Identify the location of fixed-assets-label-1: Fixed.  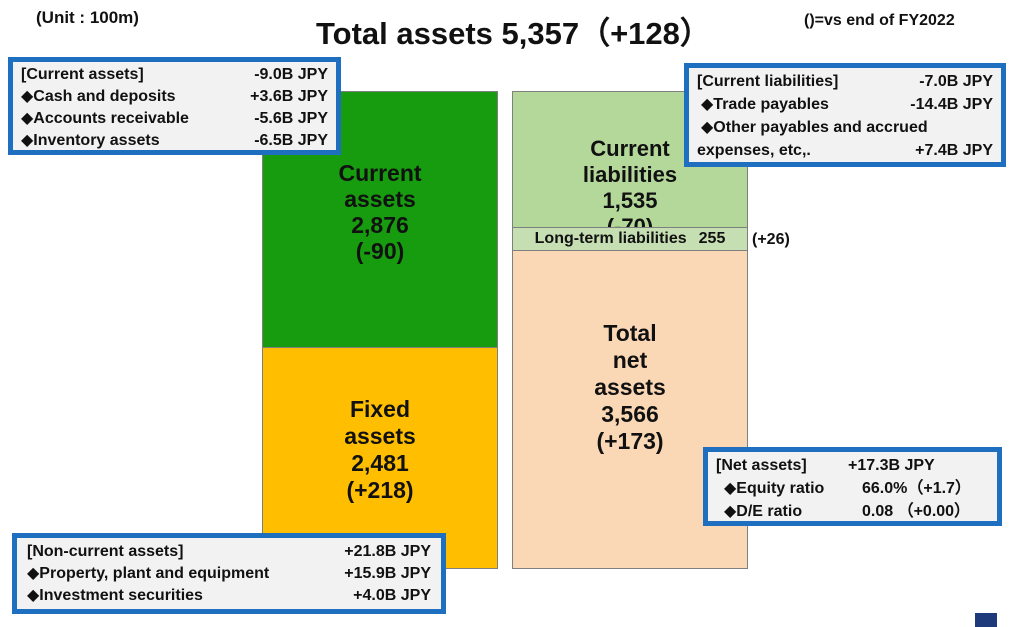
(380, 409).